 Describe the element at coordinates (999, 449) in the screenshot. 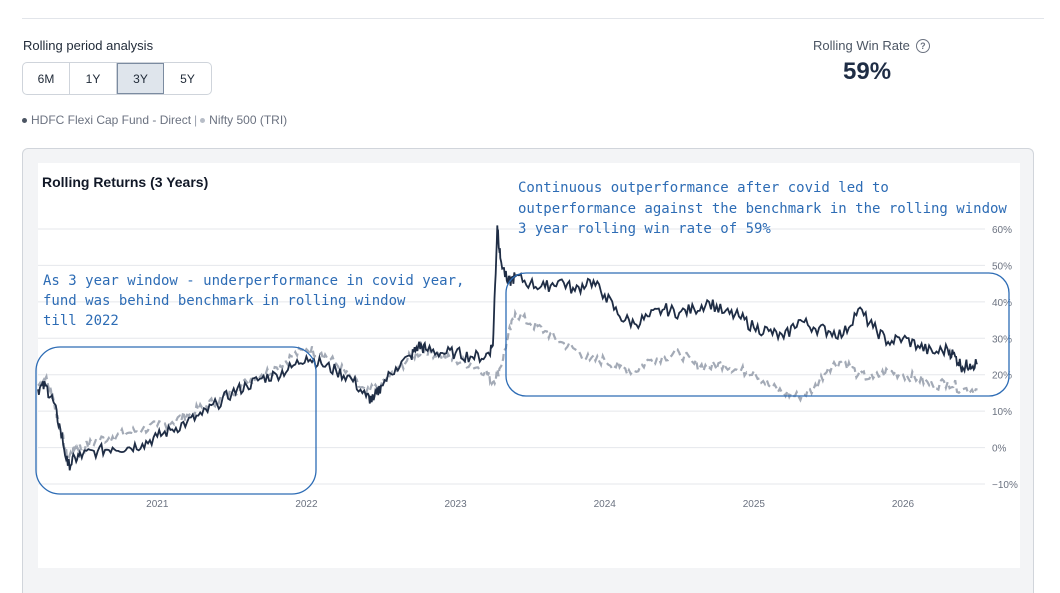

I see `y-tick-label: 0%` at that location.